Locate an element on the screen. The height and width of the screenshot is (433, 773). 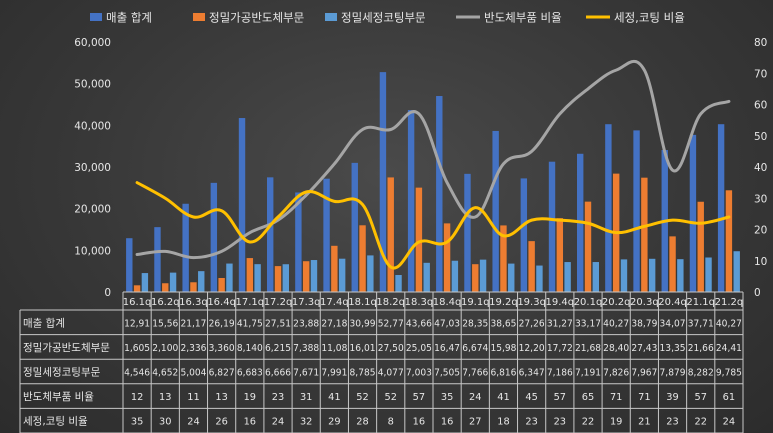
table-cell: 45 is located at coordinates (531, 397).